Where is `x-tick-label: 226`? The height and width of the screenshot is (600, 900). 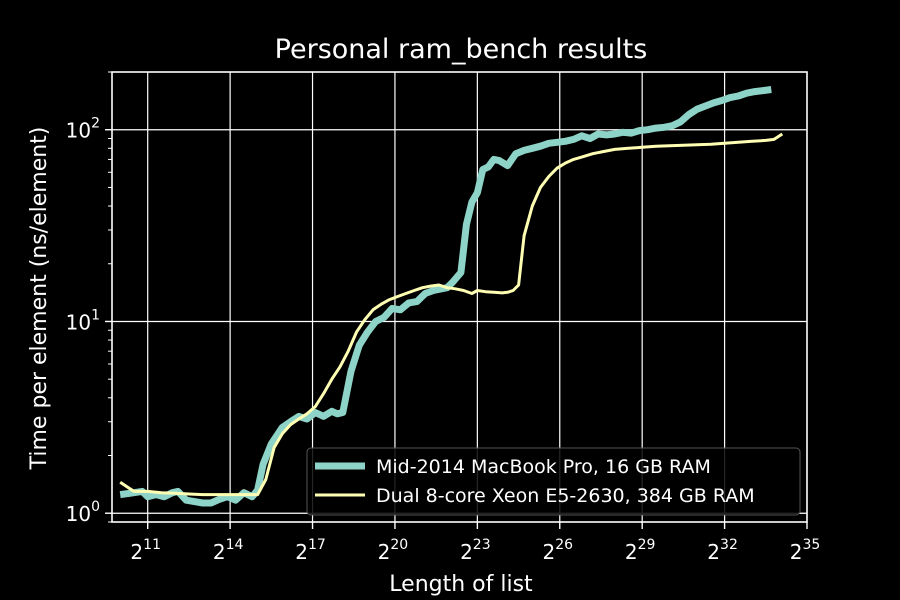 x-tick-label: 226 is located at coordinates (557, 550).